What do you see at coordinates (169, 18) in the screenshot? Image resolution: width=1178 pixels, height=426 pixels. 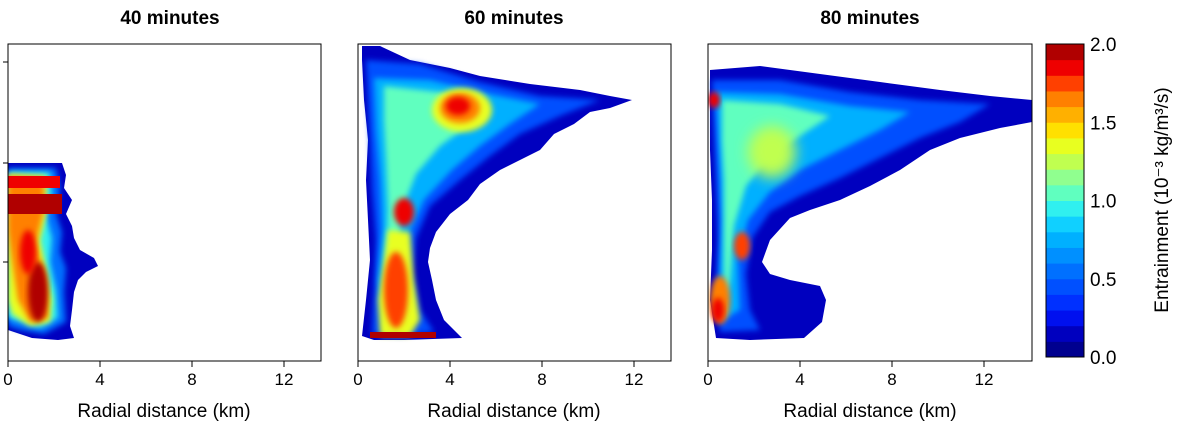 I see `panel-title-40-minutes: 40 minutes` at bounding box center [169, 18].